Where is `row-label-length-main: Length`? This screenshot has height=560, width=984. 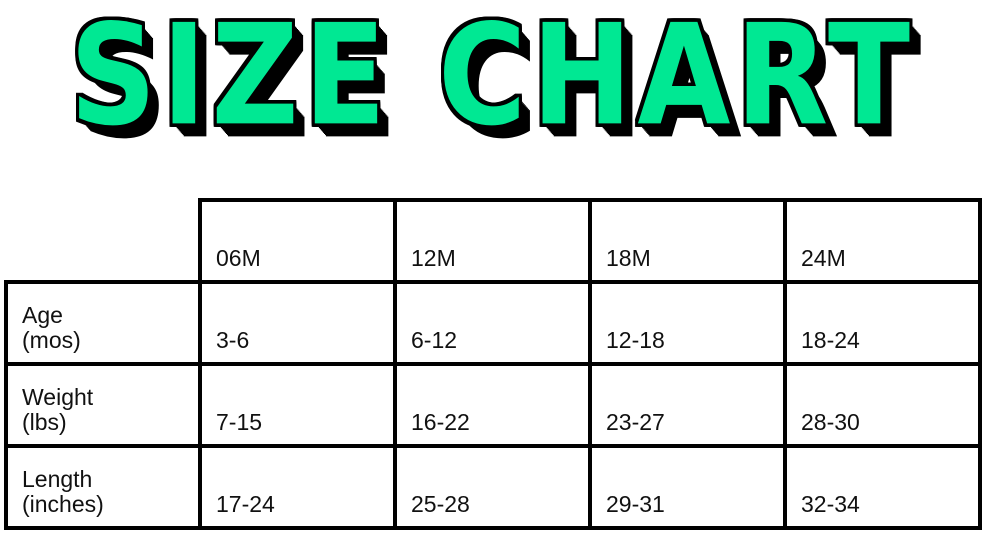 row-label-length-main: Length is located at coordinates (57, 478).